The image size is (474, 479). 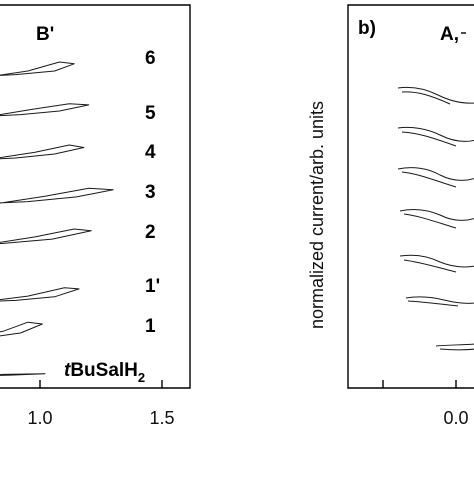 I want to click on series-label-2: 2, so click(x=150, y=232).